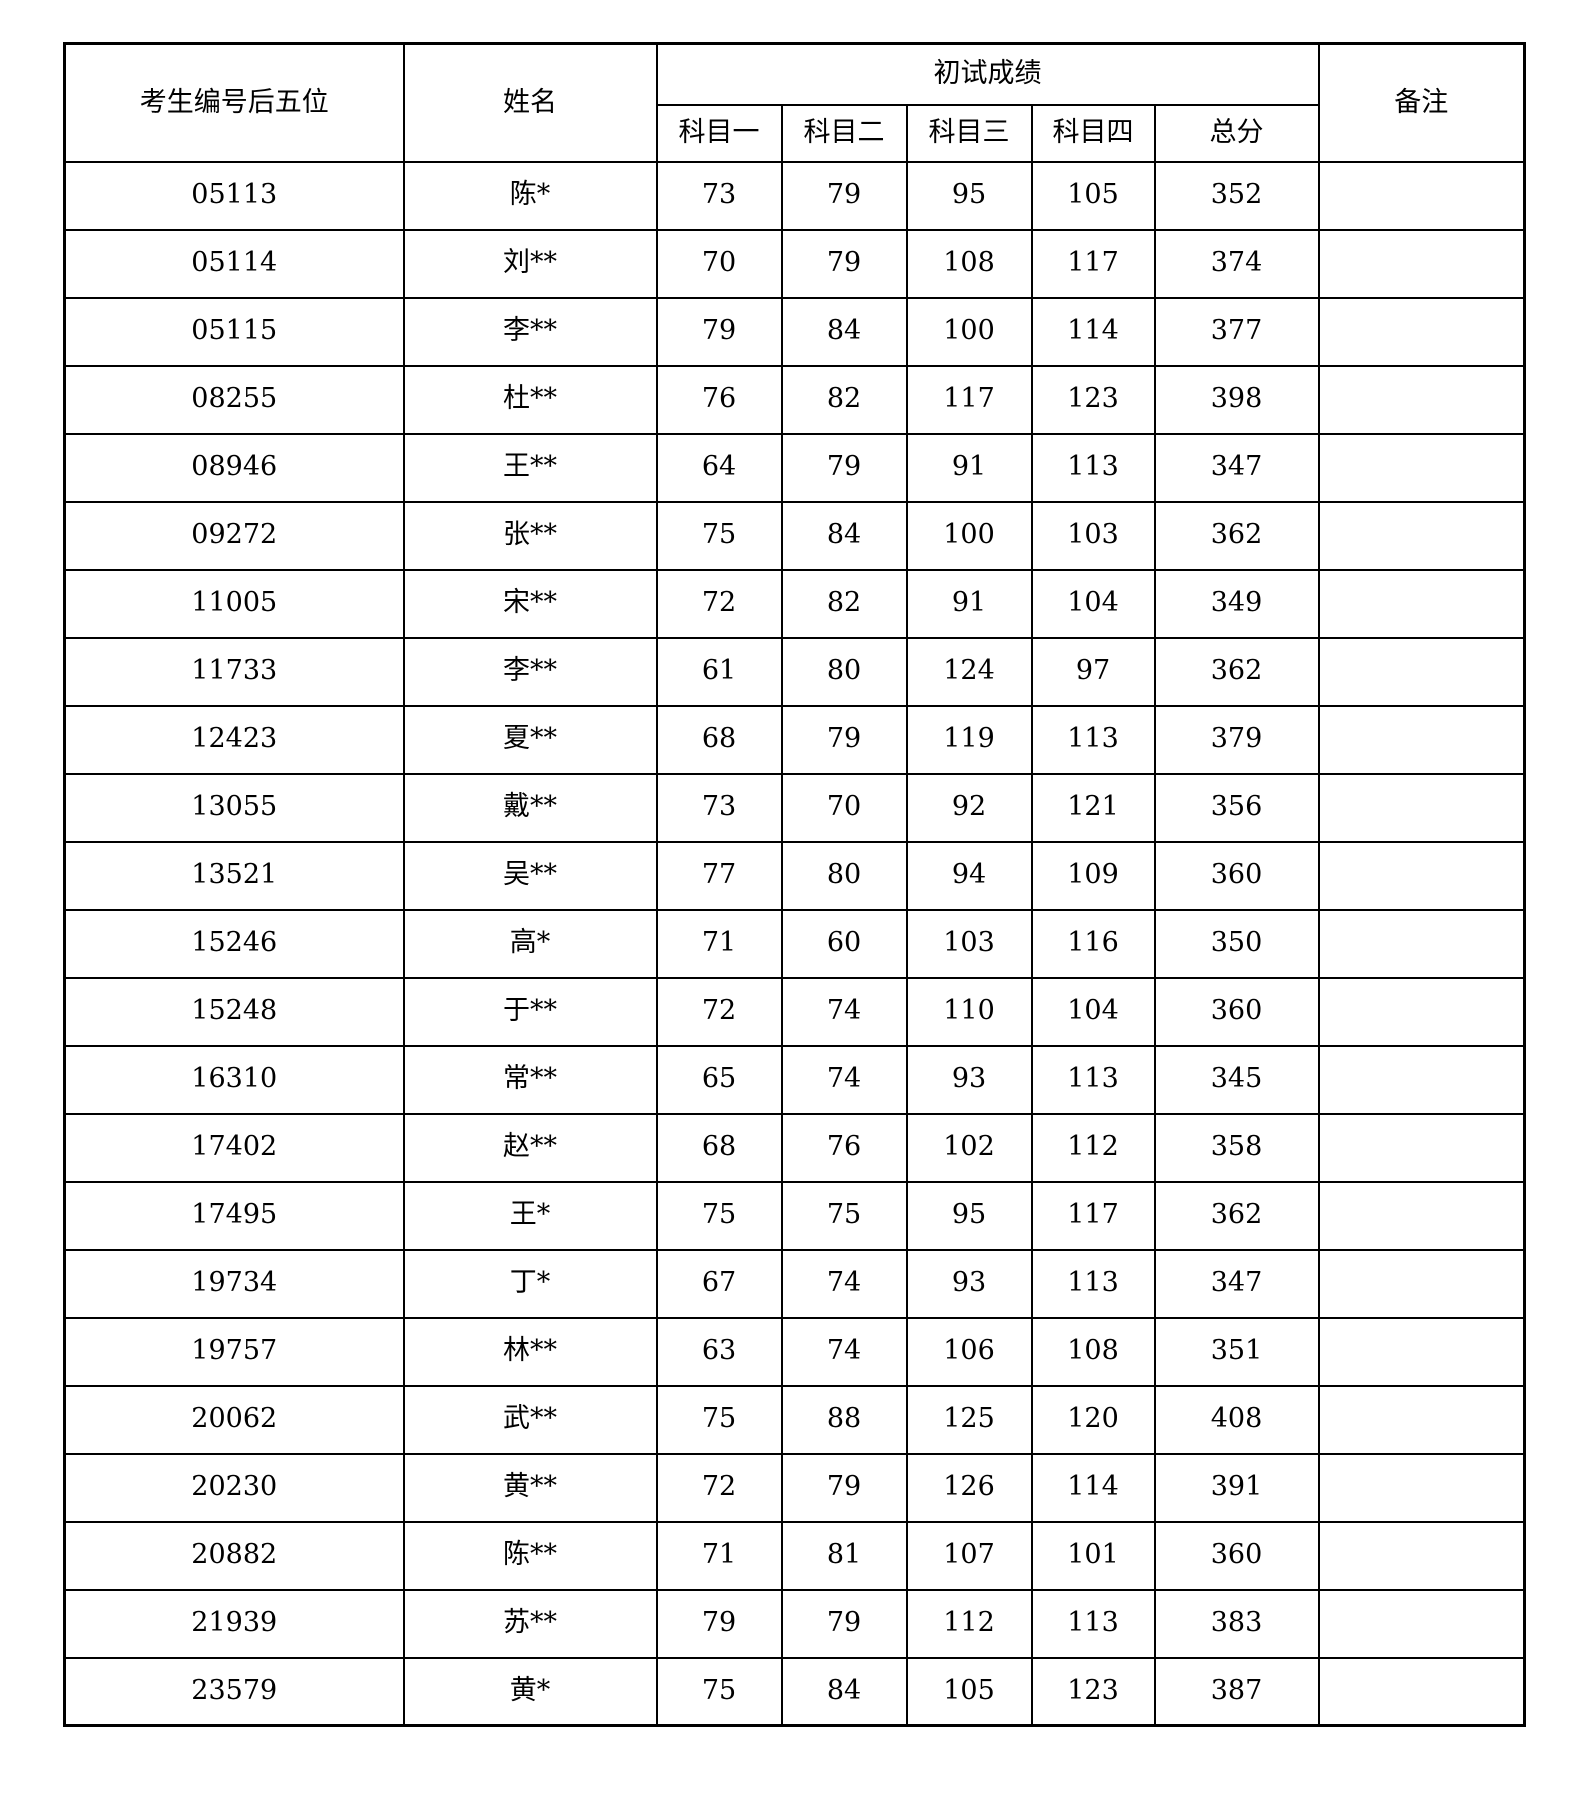  What do you see at coordinates (719, 943) in the screenshot?
I see `cell-subject1-score: 71` at bounding box center [719, 943].